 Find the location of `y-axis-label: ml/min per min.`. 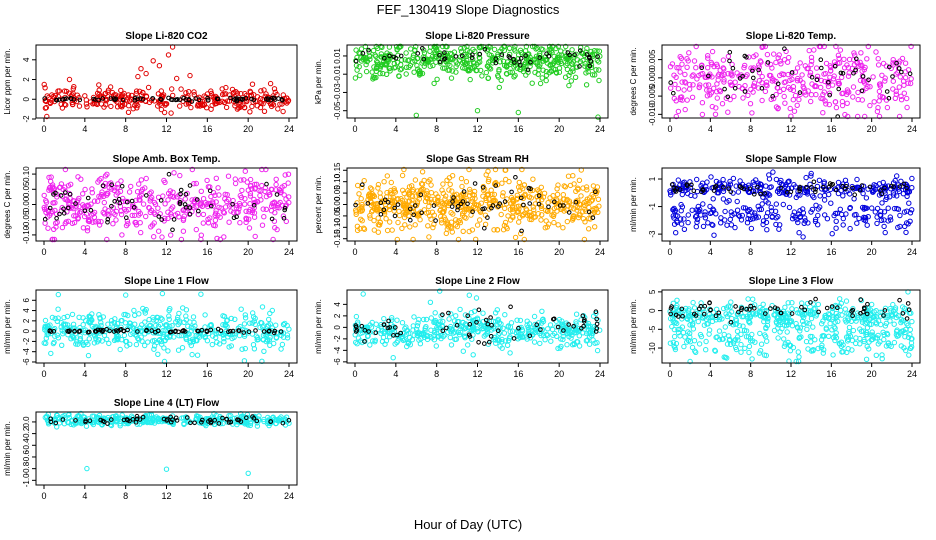

y-axis-label: ml/min per min. is located at coordinates (318, 326).